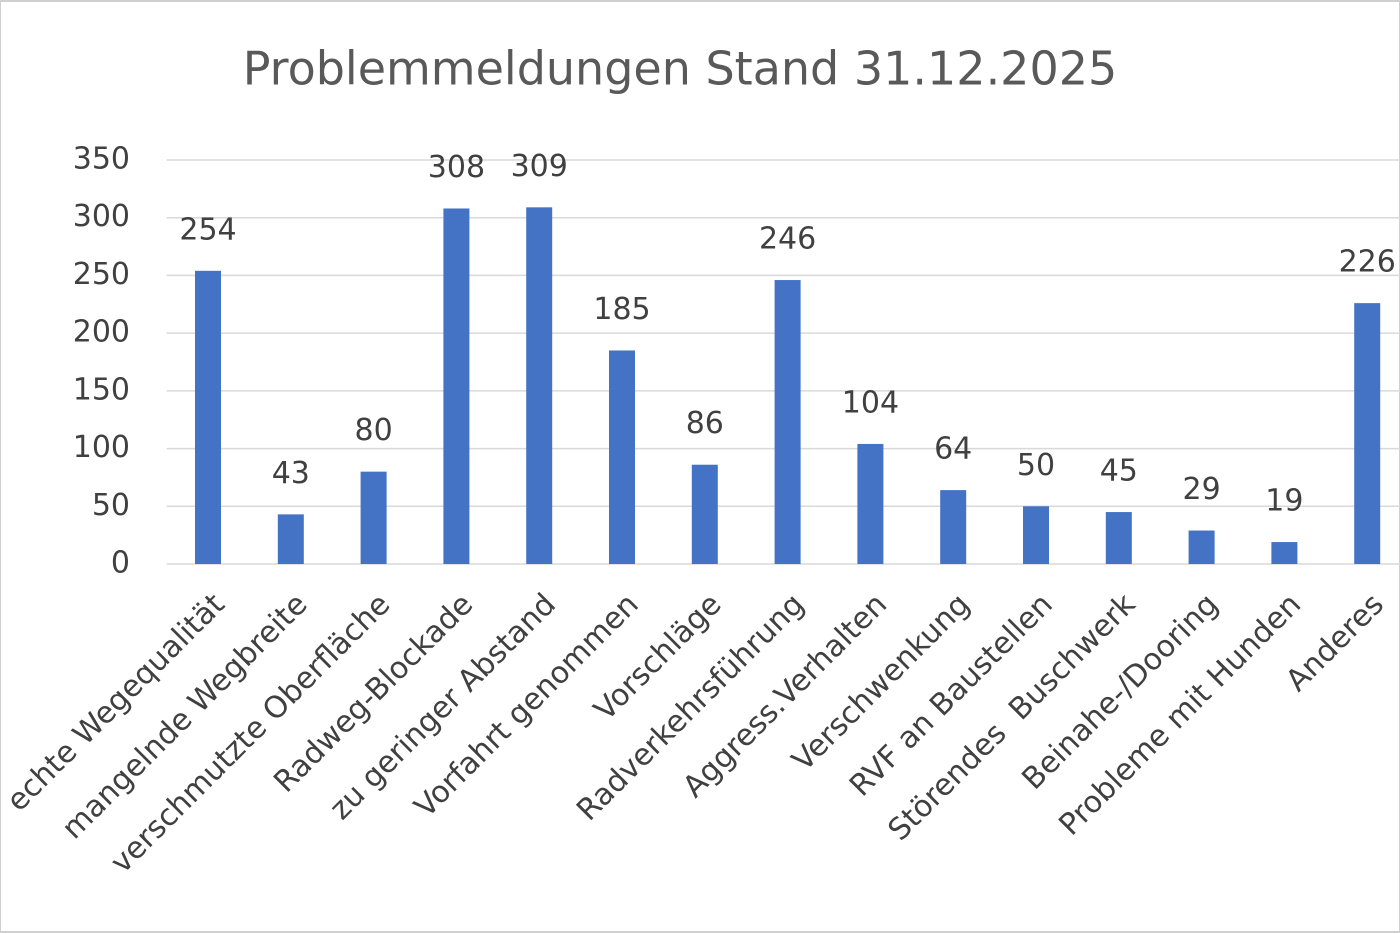 The image size is (1400, 934). What do you see at coordinates (1284, 501) in the screenshot?
I see `value-label: 19` at bounding box center [1284, 501].